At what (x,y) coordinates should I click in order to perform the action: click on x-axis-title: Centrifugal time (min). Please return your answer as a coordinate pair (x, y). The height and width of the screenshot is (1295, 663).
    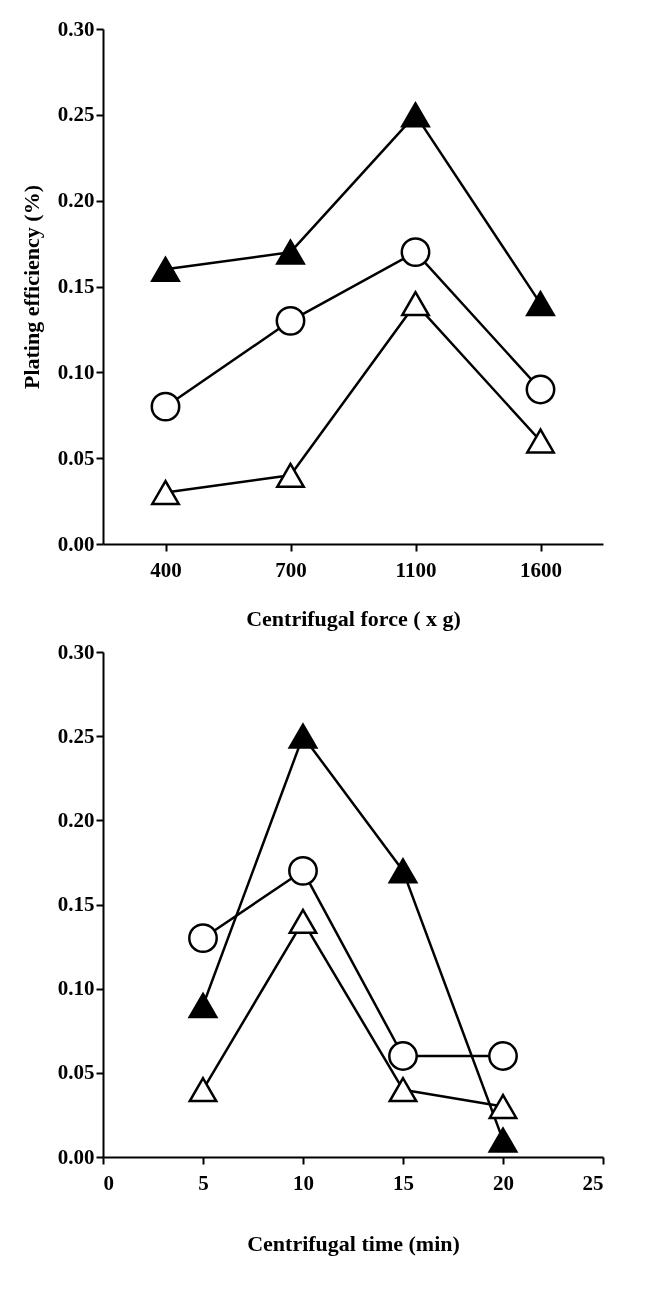
    Looking at the image, I should click on (353, 1243).